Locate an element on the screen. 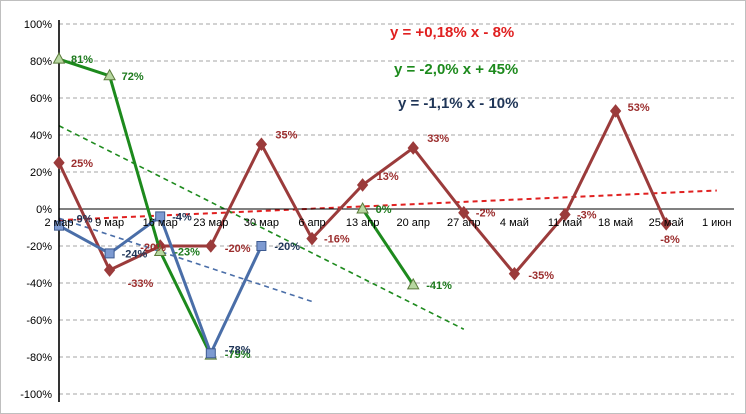 This screenshot has width=746, height=414. data-label: -4% is located at coordinates (182, 217).